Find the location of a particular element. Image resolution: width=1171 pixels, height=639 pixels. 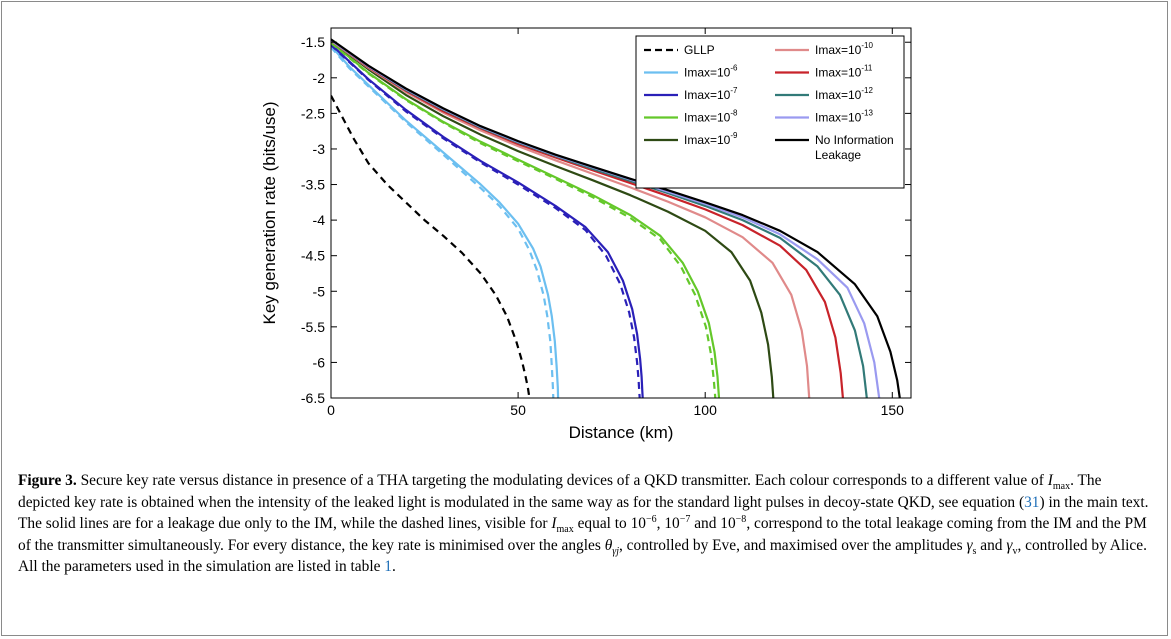

legend-entry-imax-10-9: Imax=10-9 is located at coordinates (691, 139).